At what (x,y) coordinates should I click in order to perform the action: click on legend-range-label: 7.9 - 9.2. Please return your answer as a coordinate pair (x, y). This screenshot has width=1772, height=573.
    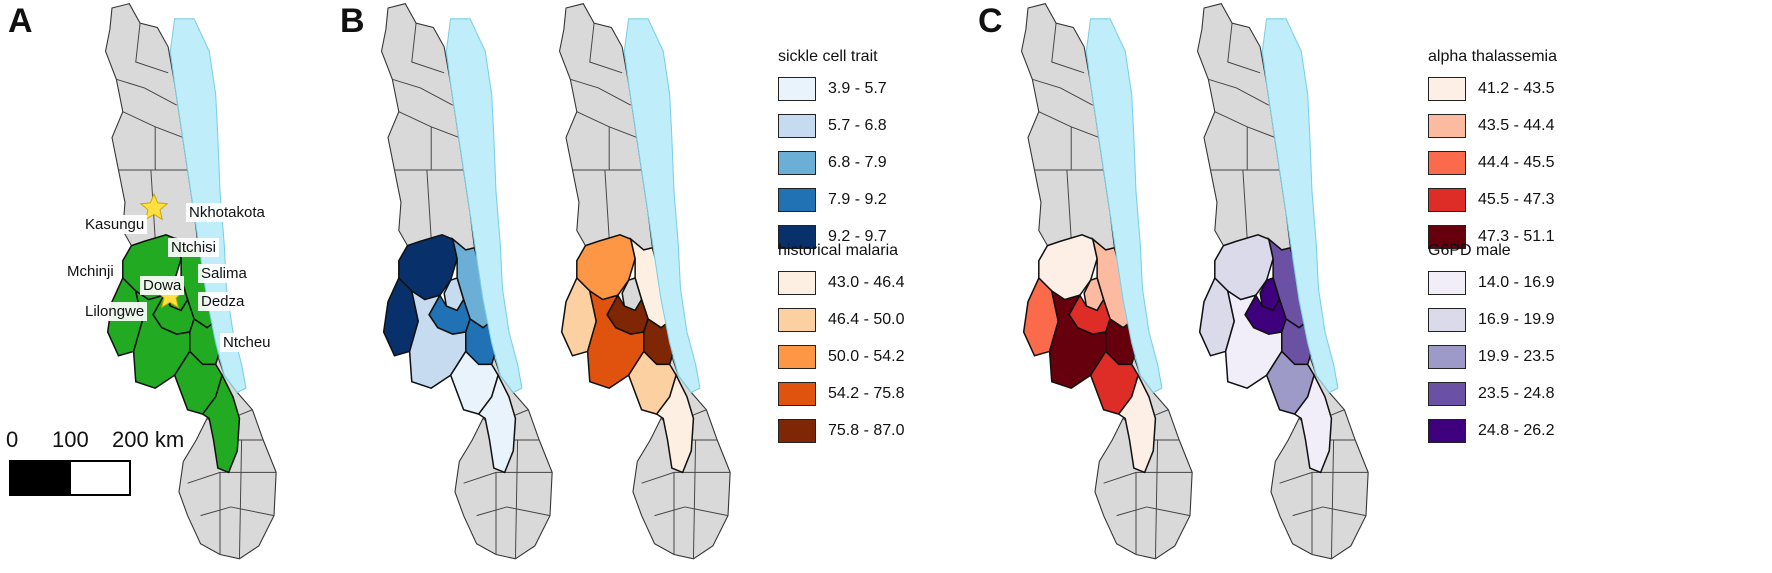
    Looking at the image, I should click on (857, 199).